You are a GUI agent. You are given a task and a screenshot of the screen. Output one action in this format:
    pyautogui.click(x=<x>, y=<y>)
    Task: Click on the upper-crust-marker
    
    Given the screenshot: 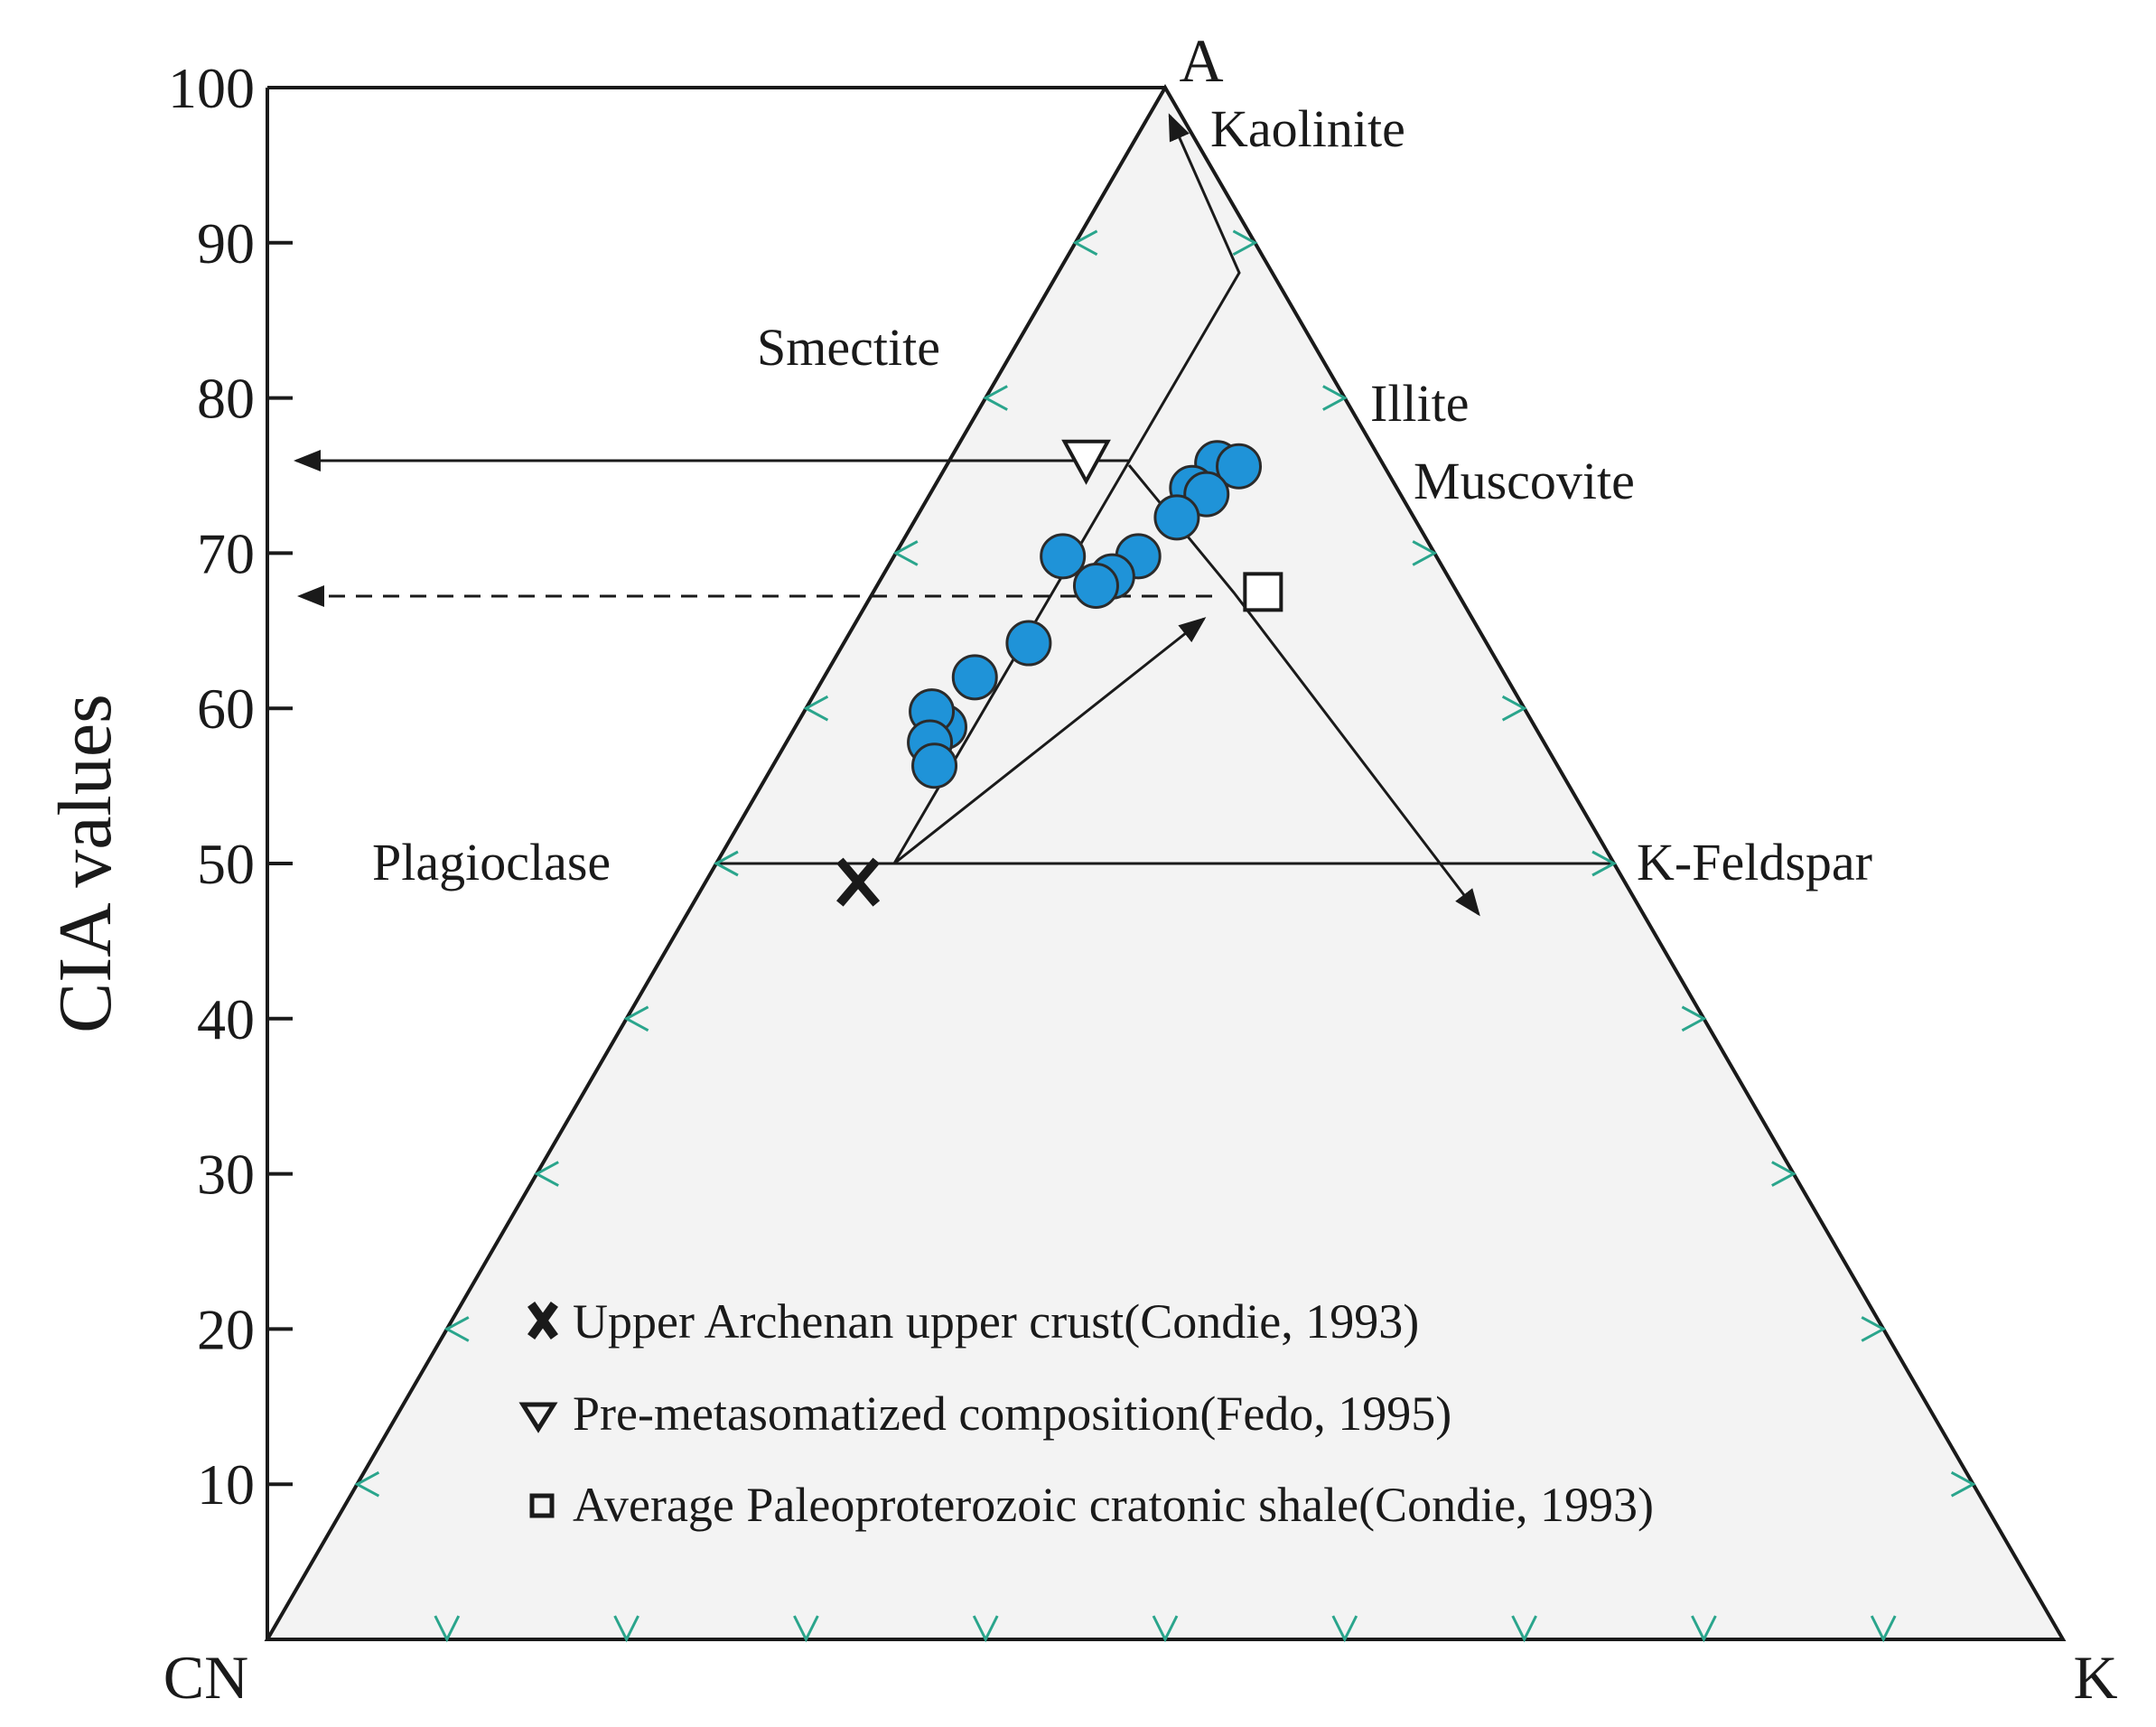 What is the action you would take?
    pyautogui.click(x=858, y=882)
    